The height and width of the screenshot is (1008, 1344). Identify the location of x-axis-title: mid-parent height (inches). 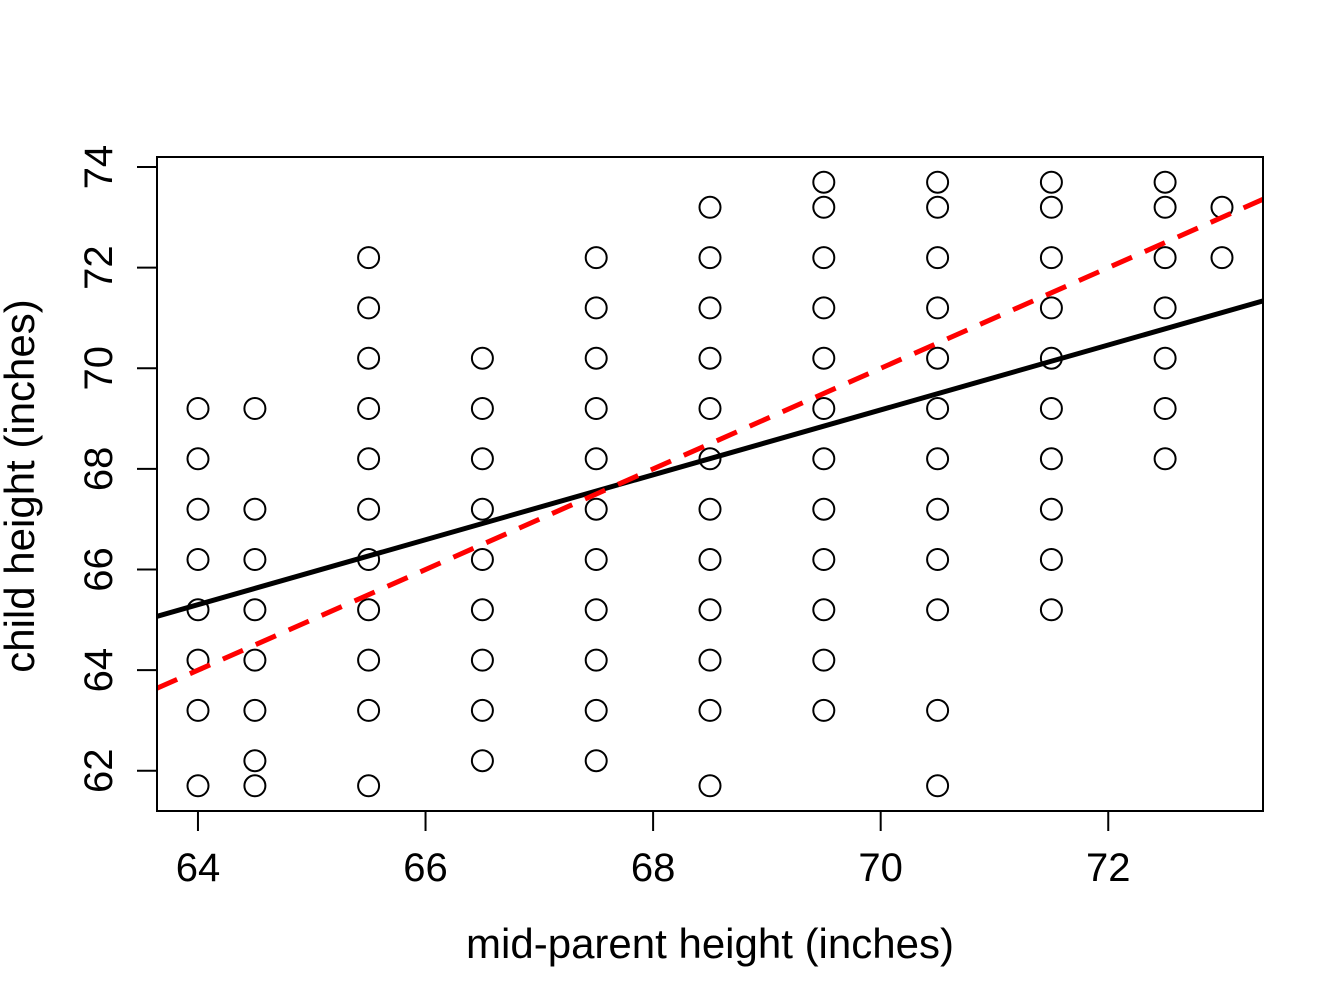
(710, 943).